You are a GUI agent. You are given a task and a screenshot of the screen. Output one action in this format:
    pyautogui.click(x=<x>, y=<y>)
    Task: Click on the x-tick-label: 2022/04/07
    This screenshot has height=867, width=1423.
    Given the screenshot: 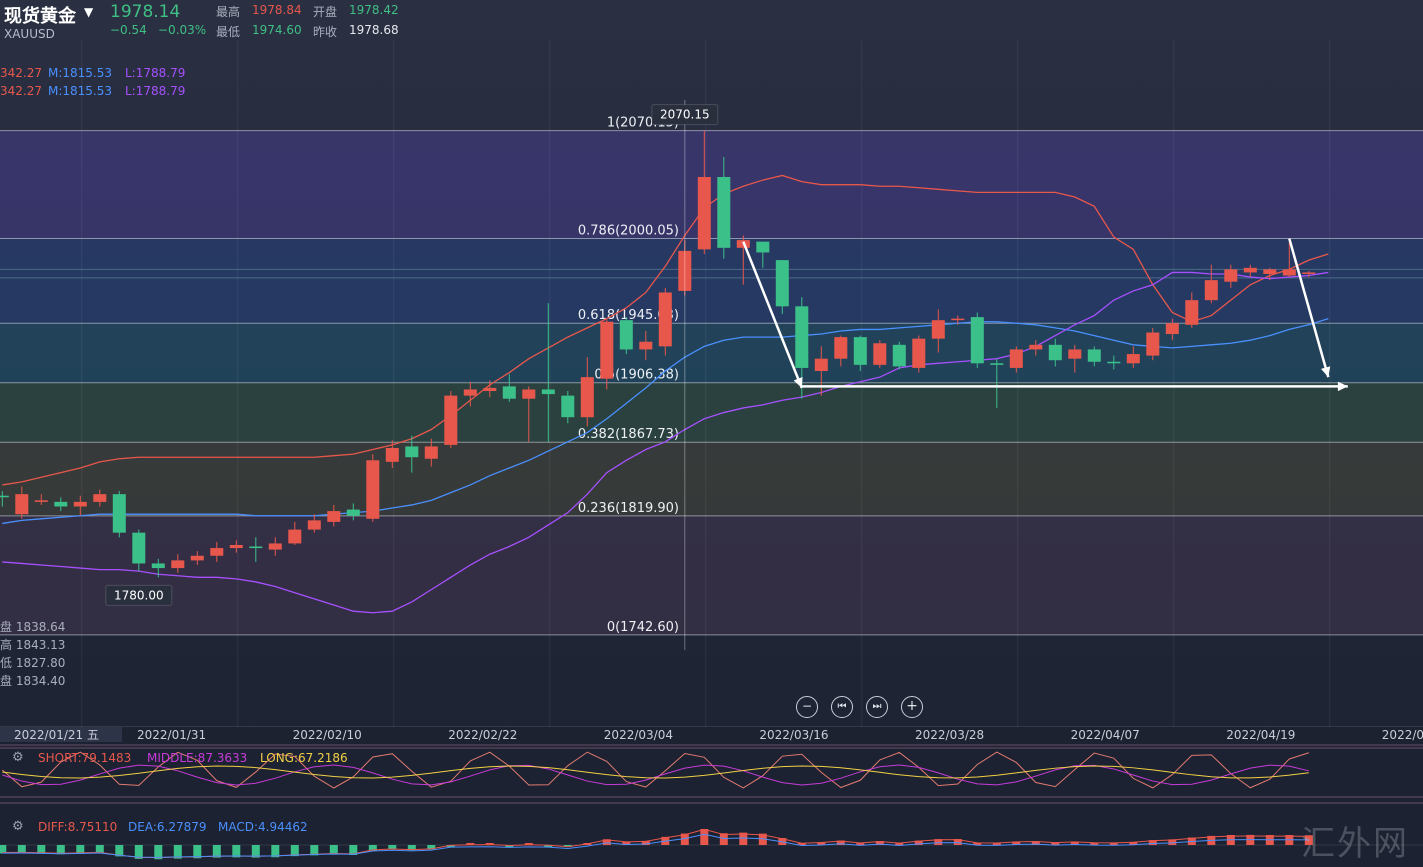 What is the action you would take?
    pyautogui.click(x=1105, y=735)
    